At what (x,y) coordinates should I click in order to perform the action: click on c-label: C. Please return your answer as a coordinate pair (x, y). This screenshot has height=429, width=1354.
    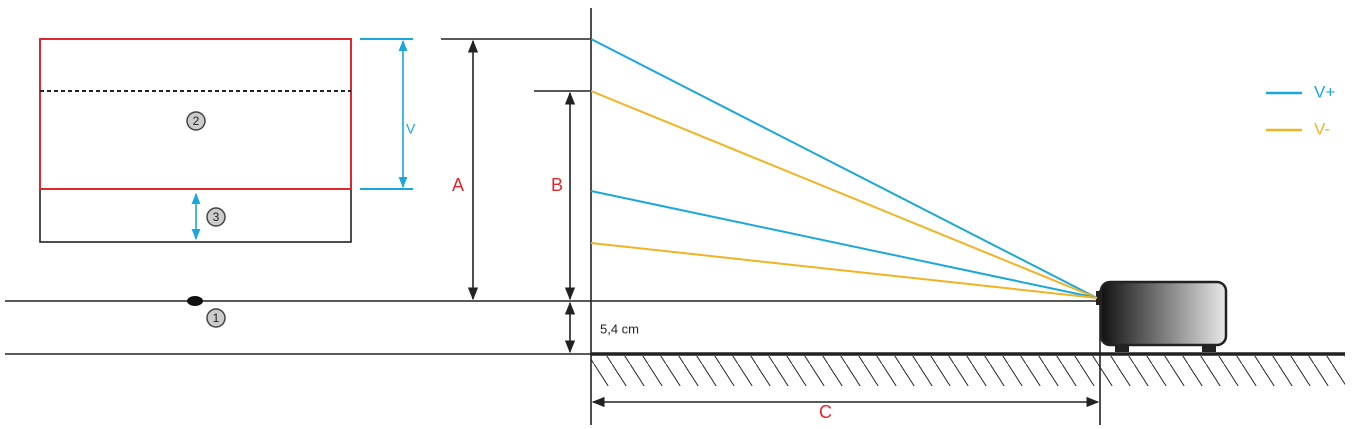
    Looking at the image, I should click on (825, 412).